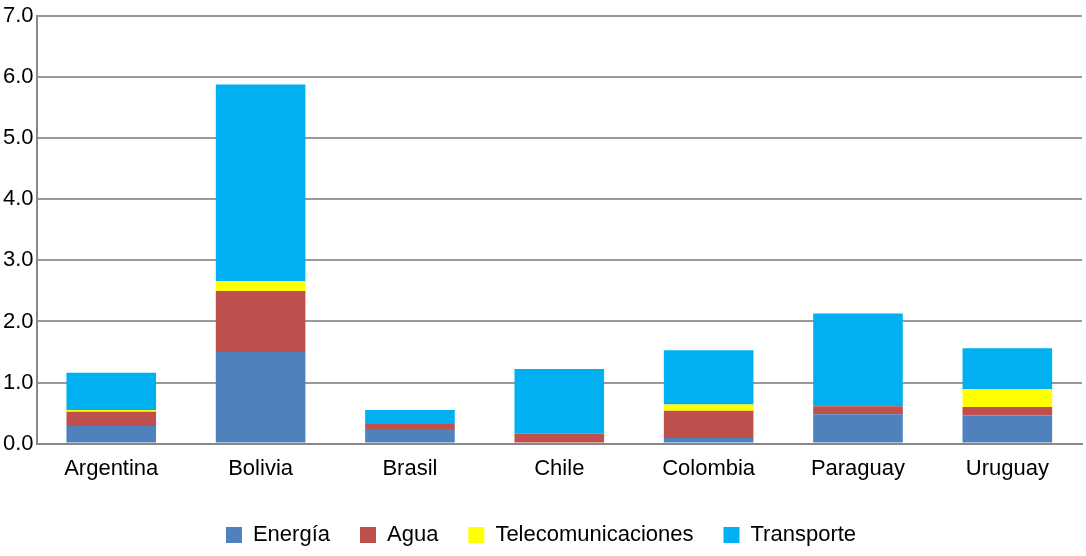 This screenshot has width=1086, height=556. Describe the element at coordinates (18, 259) in the screenshot. I see `y-tick-label: 3.0` at that location.